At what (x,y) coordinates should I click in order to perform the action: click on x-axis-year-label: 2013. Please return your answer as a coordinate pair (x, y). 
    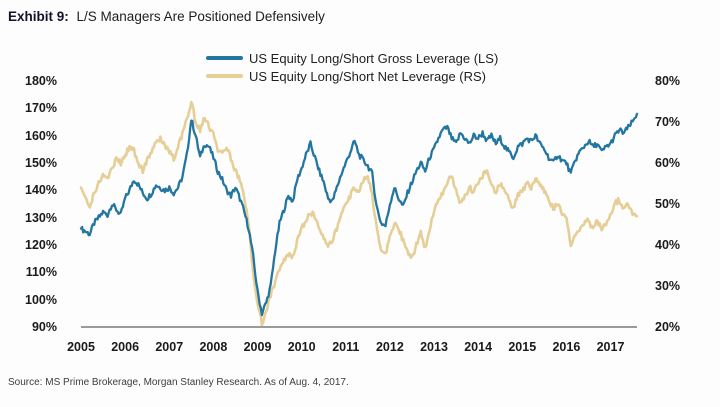
    Looking at the image, I should click on (434, 347).